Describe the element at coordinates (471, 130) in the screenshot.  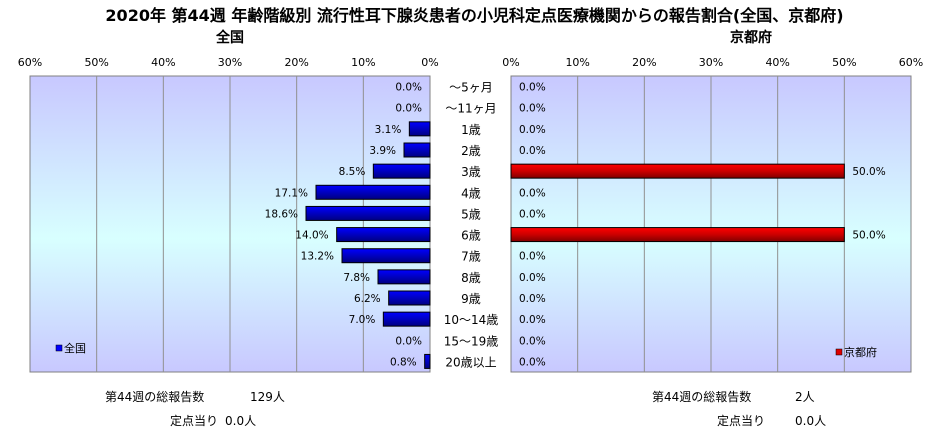
I see `category-label: 1歳` at that location.